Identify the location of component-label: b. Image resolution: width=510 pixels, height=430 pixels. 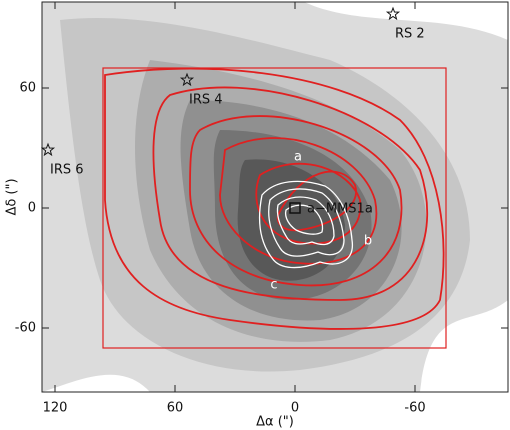
(368, 241).